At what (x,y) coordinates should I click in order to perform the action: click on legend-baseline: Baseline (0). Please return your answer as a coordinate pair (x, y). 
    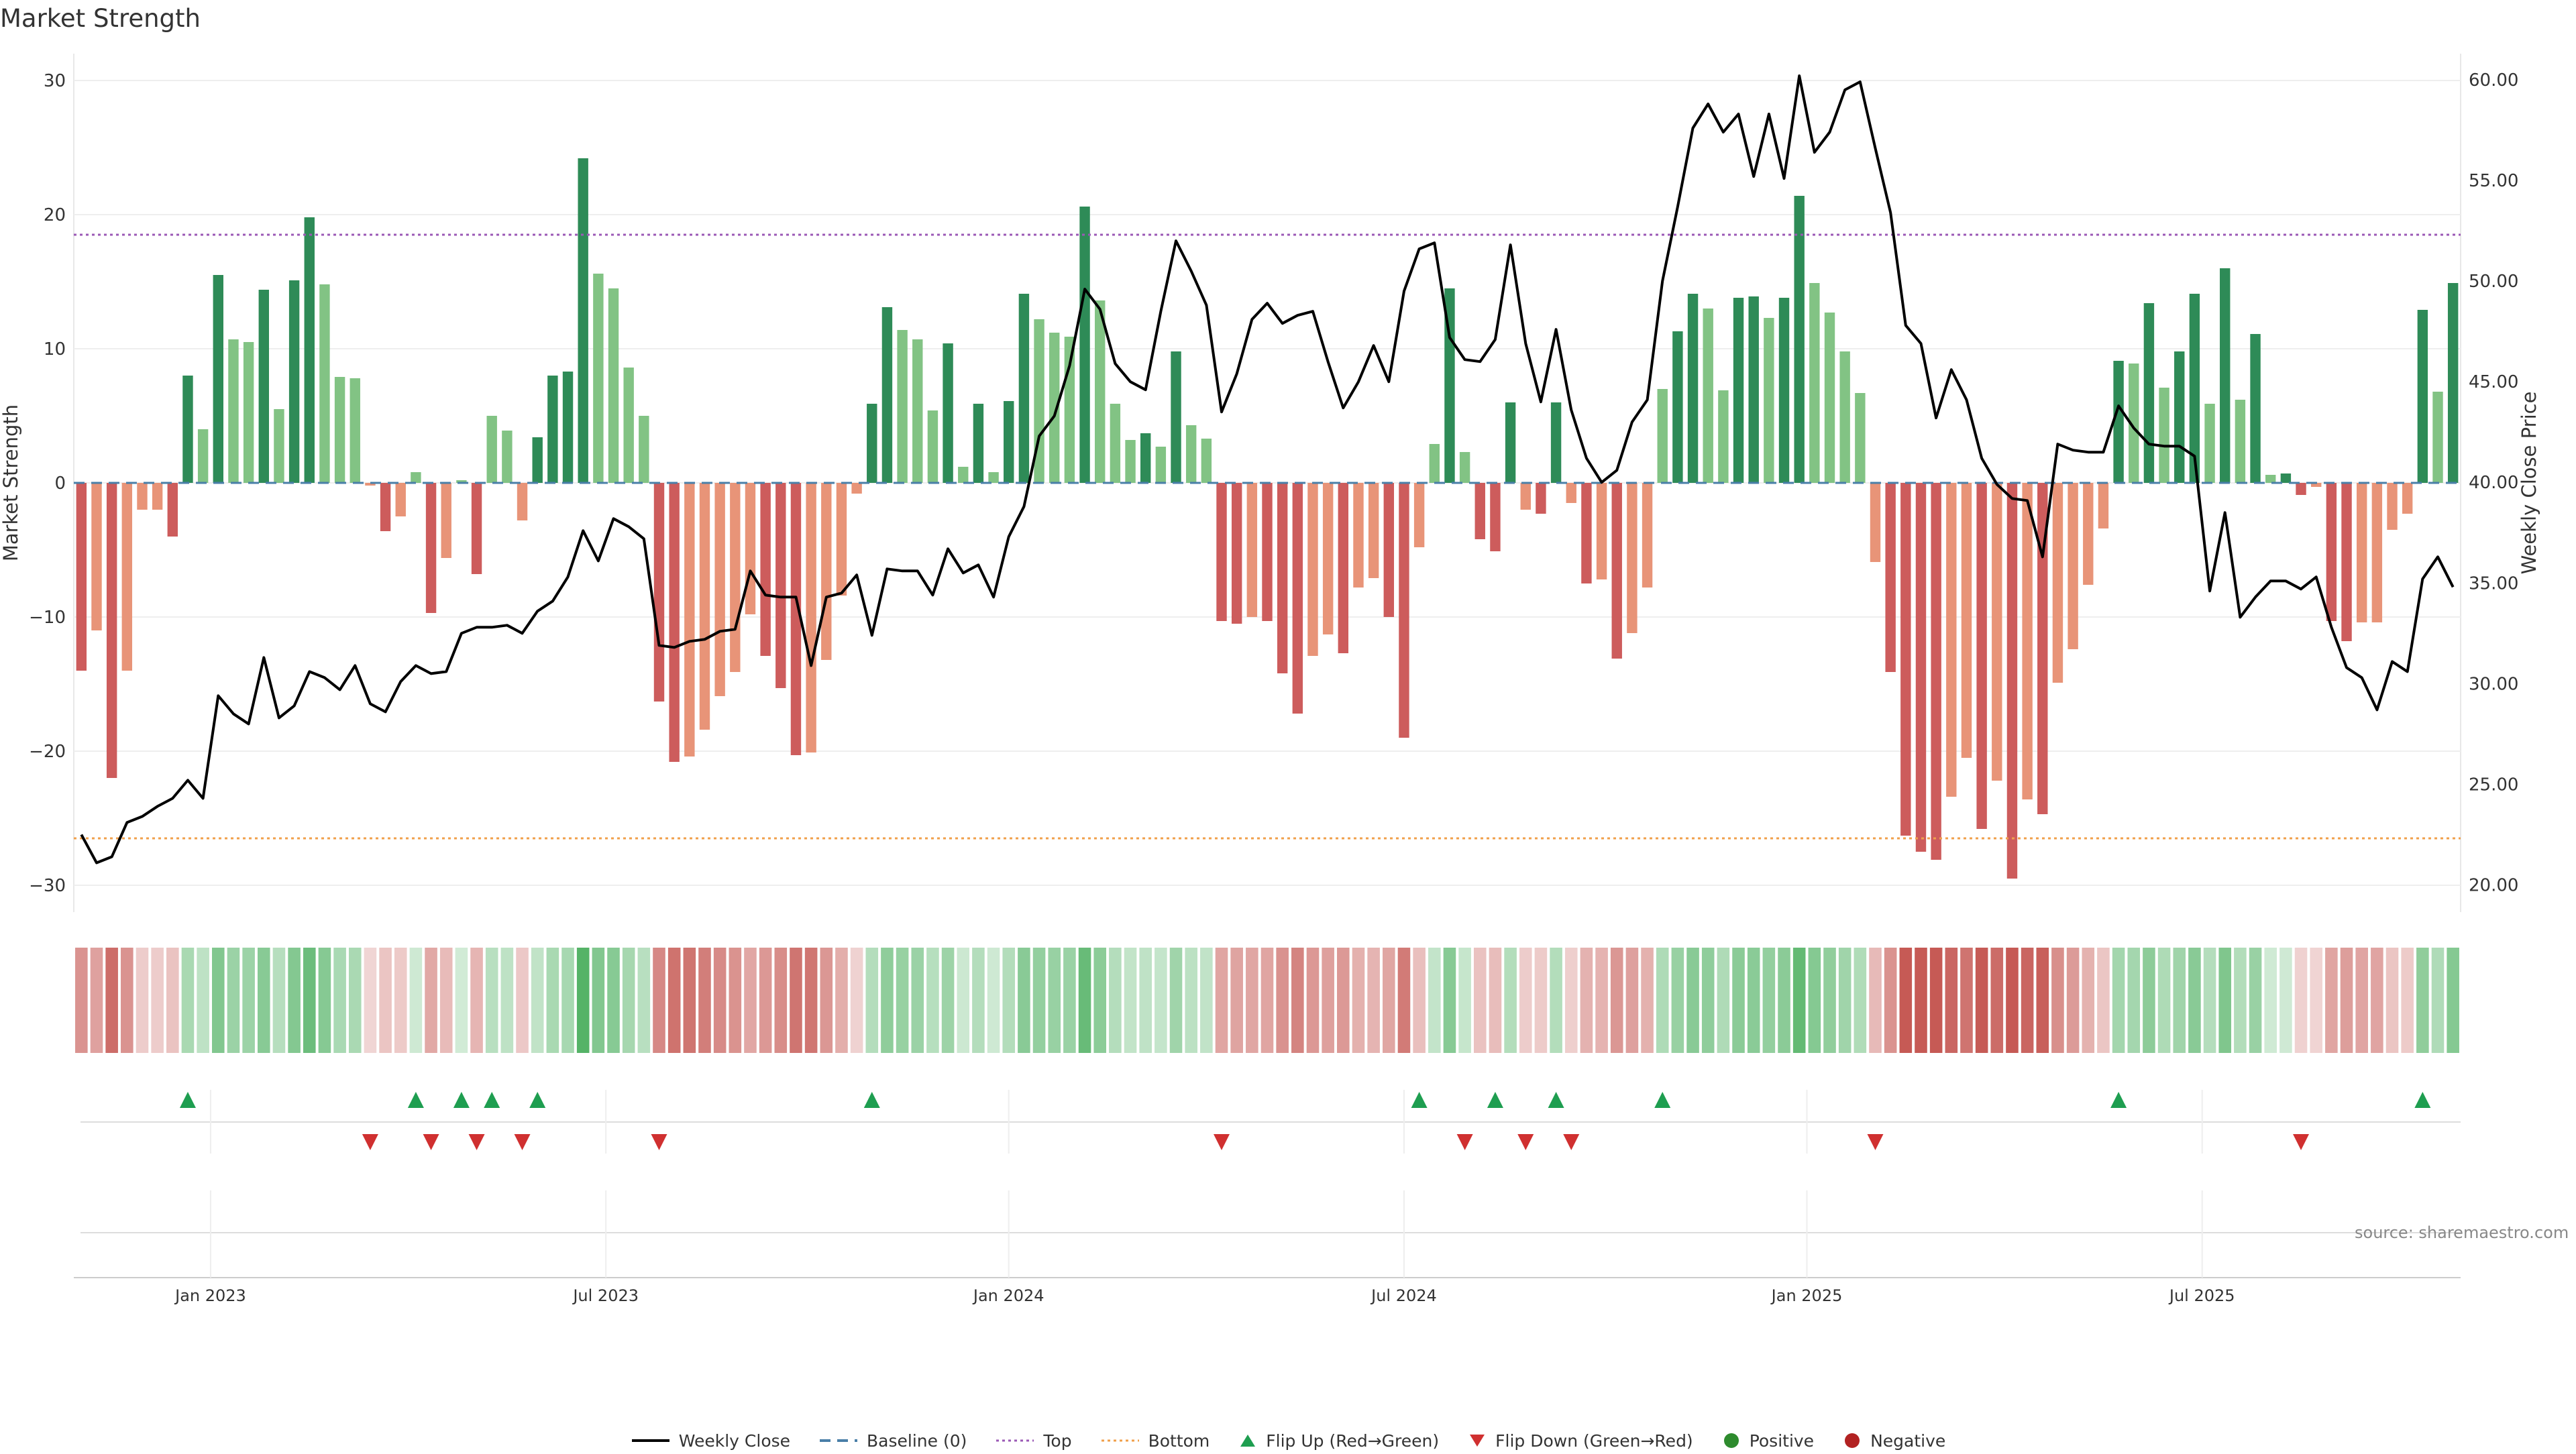
    Looking at the image, I should click on (892, 1441).